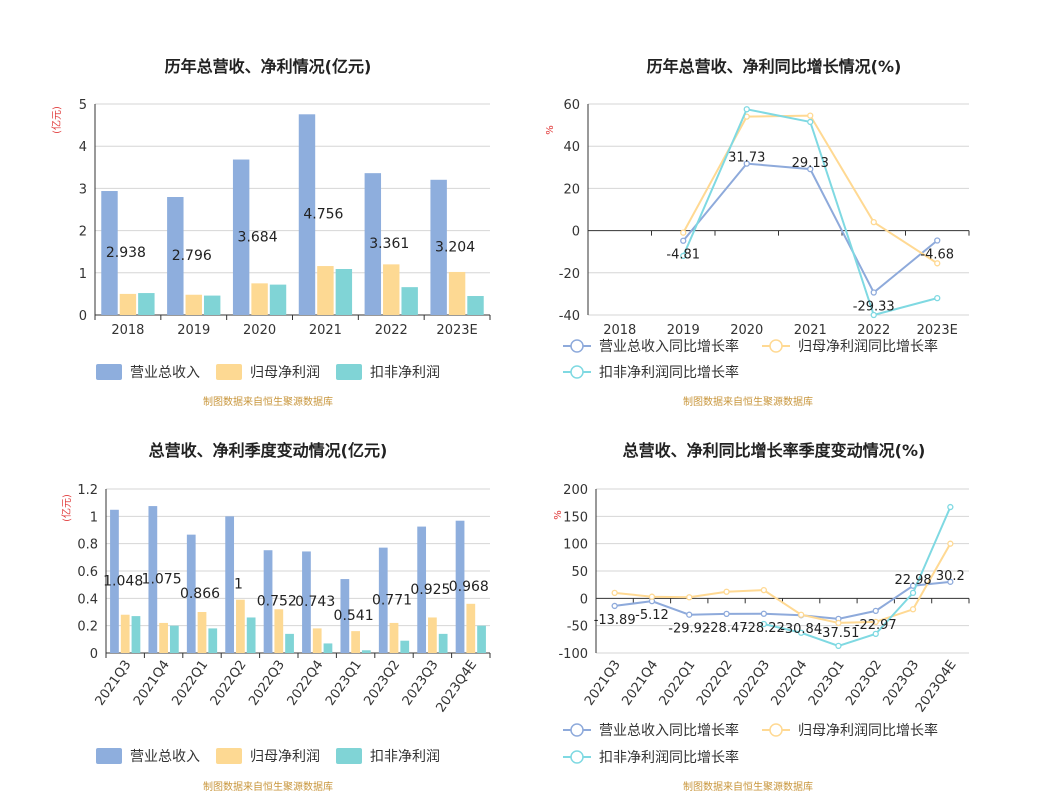 The height and width of the screenshot is (811, 1052). What do you see at coordinates (838, 633) in the screenshot?
I see `data-label: -37.51` at bounding box center [838, 633].